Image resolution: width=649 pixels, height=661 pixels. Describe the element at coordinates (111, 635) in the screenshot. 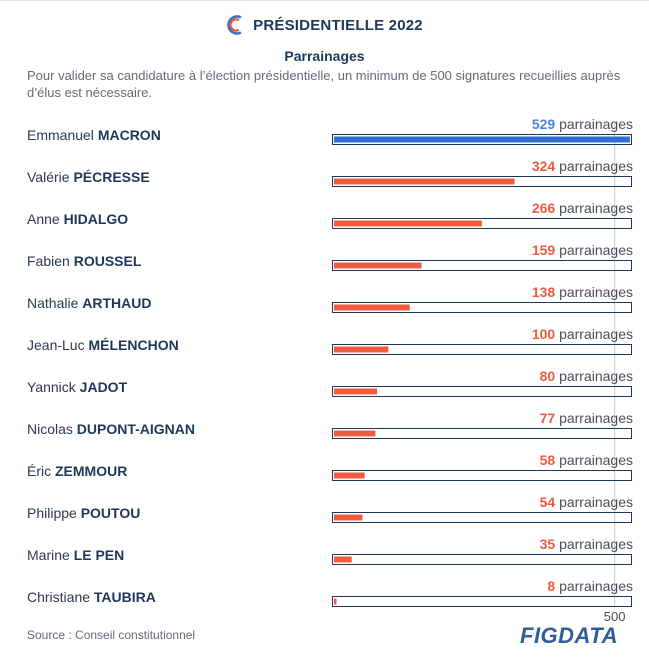

I see `source-note: Source : Conseil constitutionnel` at that location.